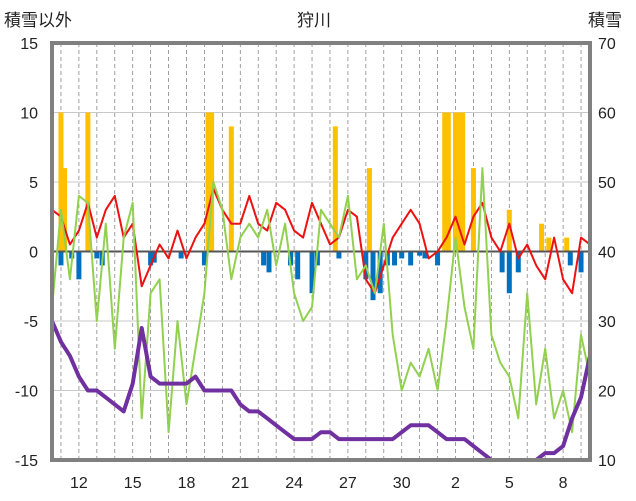 The image size is (636, 501). Describe the element at coordinates (29, 114) in the screenshot. I see `y-left-tick-label: 10` at that location.